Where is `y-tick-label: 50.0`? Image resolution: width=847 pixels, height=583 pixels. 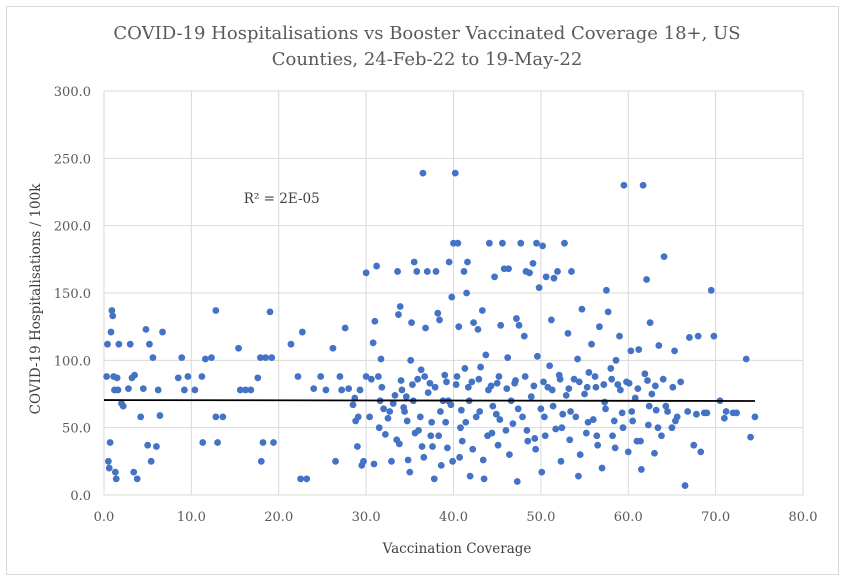
y-tick-label: 50.0 is located at coordinates (76, 429).